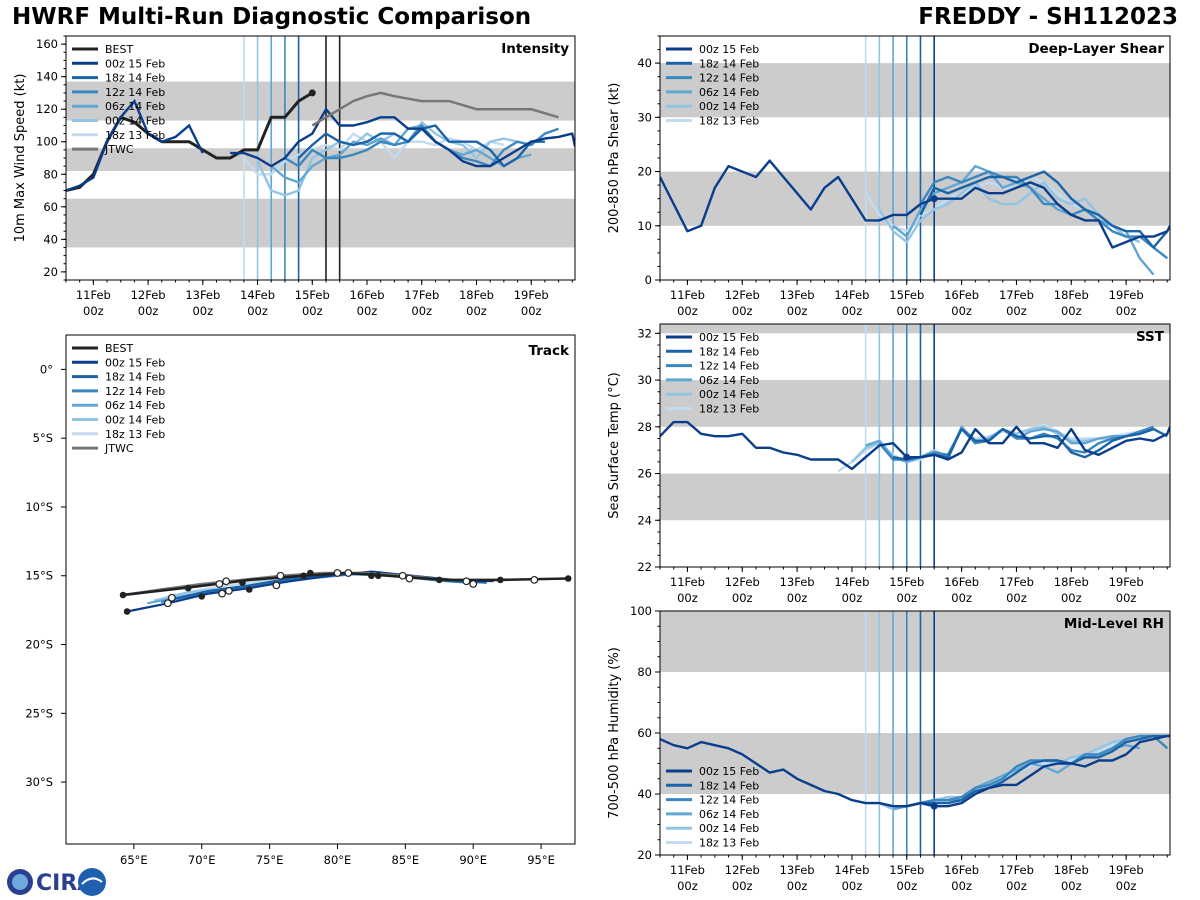 This screenshot has height=900, width=1200. I want to click on sst-ytick-label: 30, so click(644, 380).